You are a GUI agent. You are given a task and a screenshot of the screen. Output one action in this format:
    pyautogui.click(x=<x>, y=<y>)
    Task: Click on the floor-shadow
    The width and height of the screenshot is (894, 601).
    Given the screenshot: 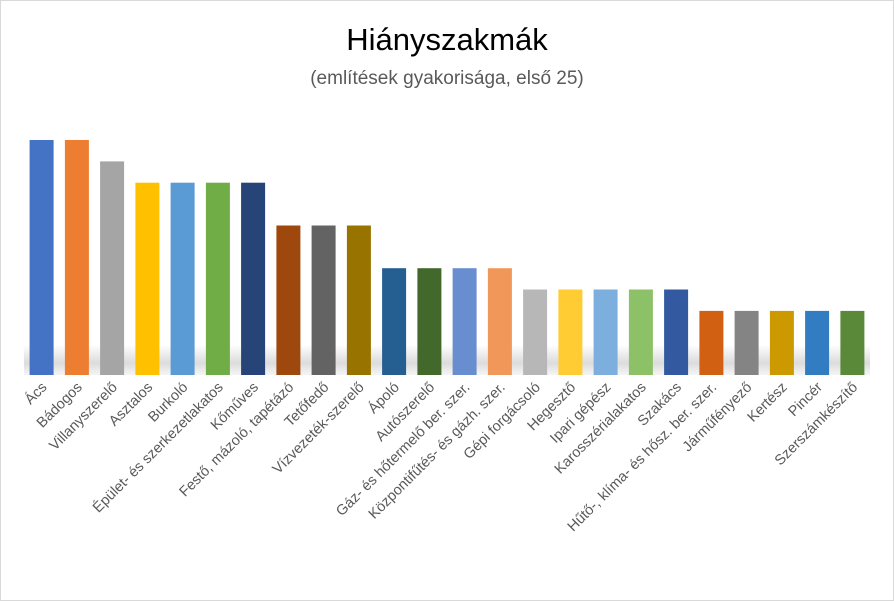 What is the action you would take?
    pyautogui.click(x=447, y=360)
    